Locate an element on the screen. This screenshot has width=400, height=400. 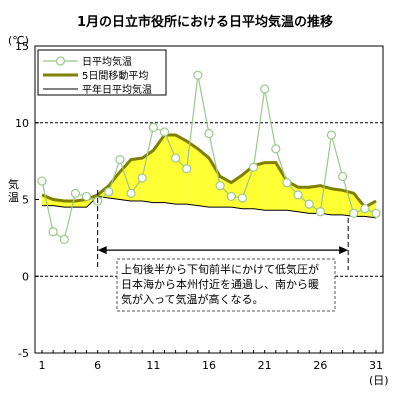
y-axis-label-char: 温 is located at coordinates (13, 197).